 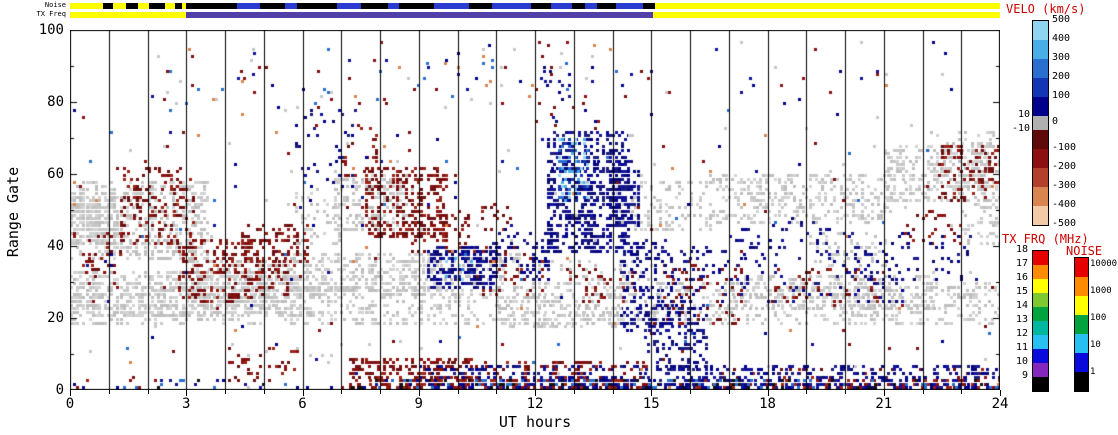 I want to click on noise-strip, so click(x=535, y=6).